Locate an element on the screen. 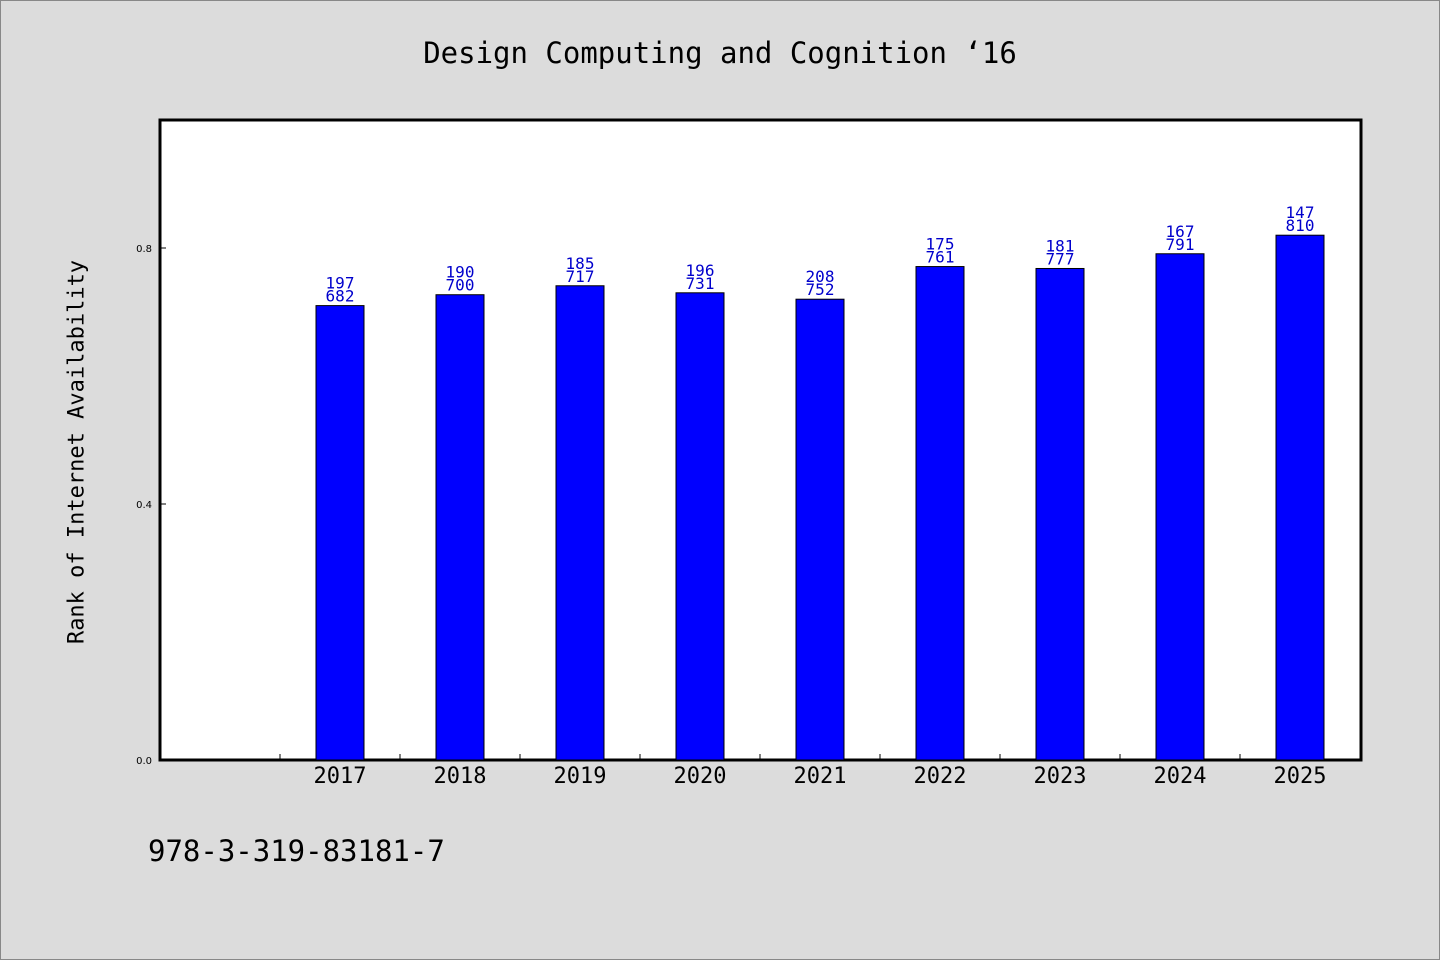  bar-label-top: 167 is located at coordinates (1180, 231).